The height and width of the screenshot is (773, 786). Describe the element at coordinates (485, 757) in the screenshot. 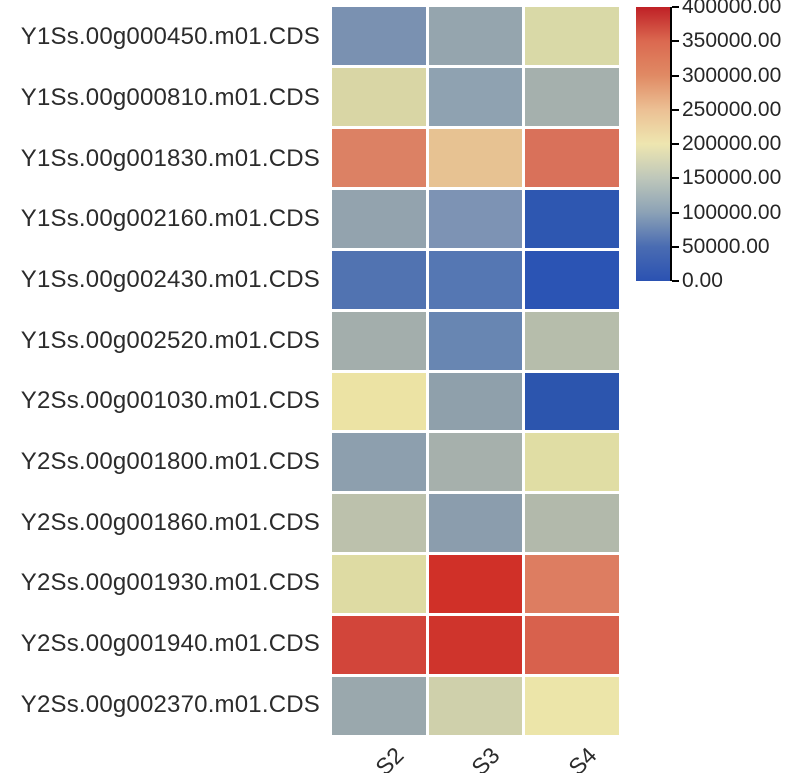

I see `column-label: S3` at that location.